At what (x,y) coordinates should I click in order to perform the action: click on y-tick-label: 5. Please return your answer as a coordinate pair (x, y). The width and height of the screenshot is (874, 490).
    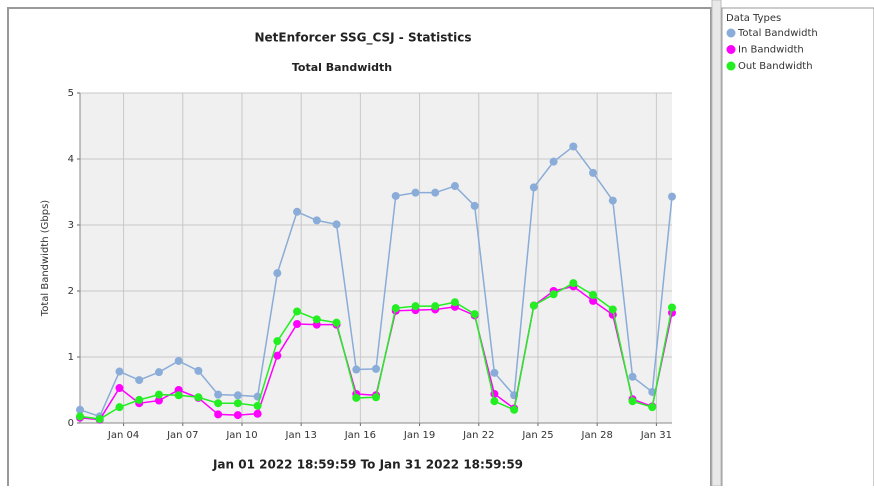
    Looking at the image, I should click on (71, 93).